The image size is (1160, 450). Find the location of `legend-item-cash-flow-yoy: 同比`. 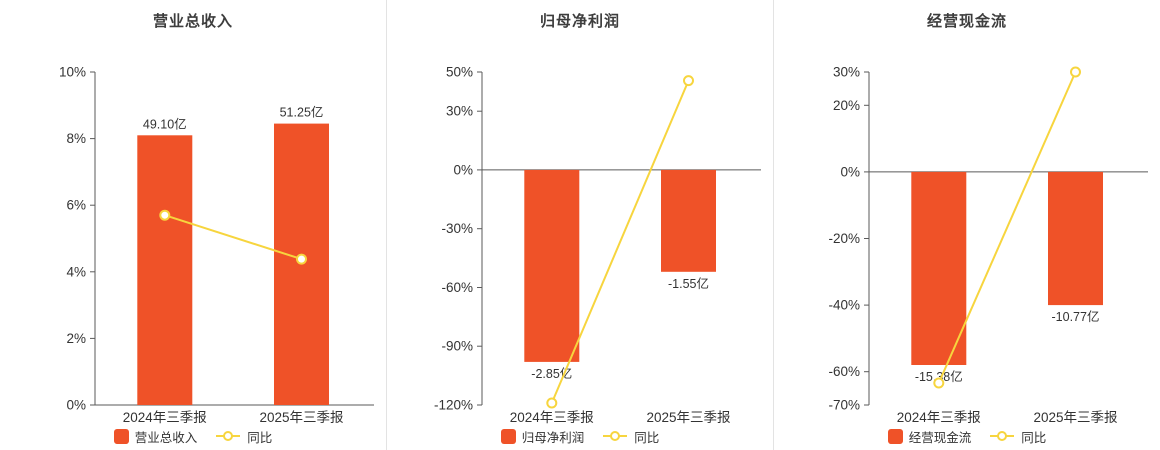

legend-item-cash-flow-yoy: 同比 is located at coordinates (1017, 436).